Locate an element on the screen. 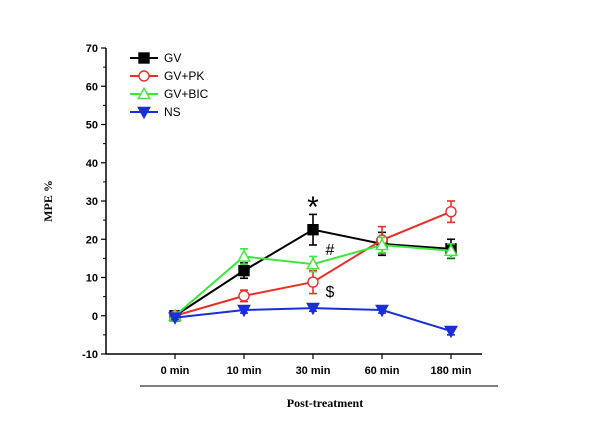 The width and height of the screenshot is (600, 424). y-tick-label: 30 is located at coordinates (92, 202).